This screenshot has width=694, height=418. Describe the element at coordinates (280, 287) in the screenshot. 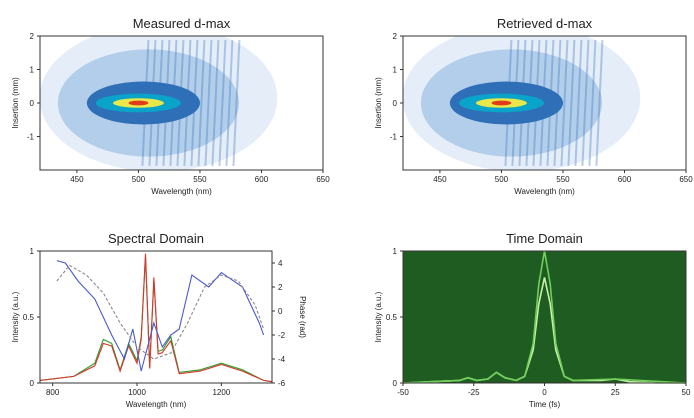

I see `y2-tick-label: 2` at that location.